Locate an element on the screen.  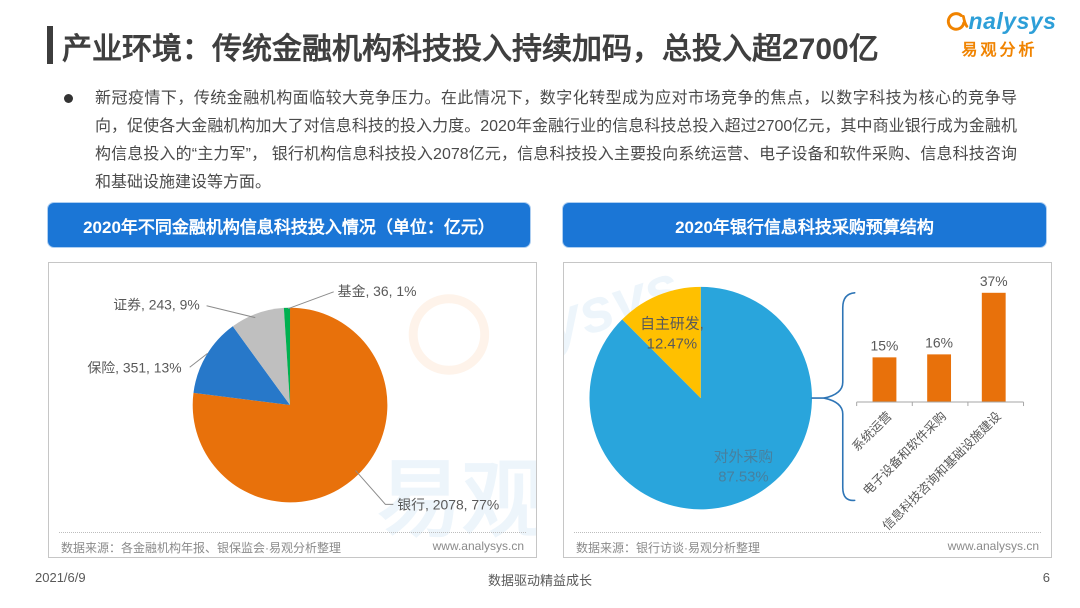
pie-leader-lines is located at coordinates (291, 398).